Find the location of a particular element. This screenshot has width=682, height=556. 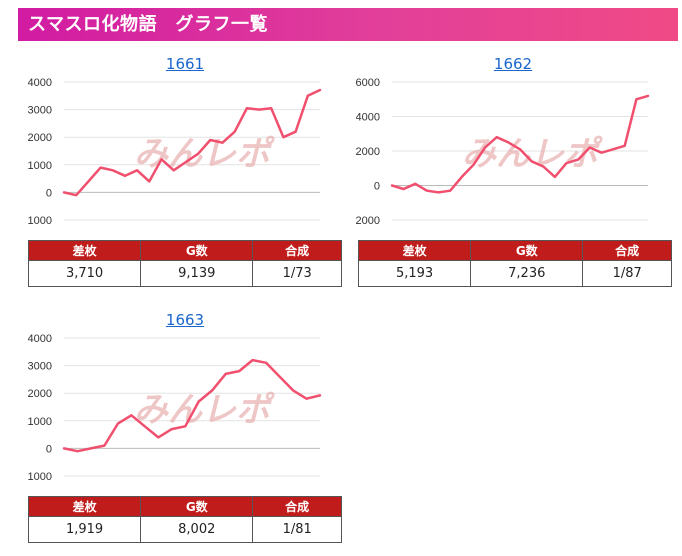

y-tick-label: 6000 is located at coordinates (368, 83).